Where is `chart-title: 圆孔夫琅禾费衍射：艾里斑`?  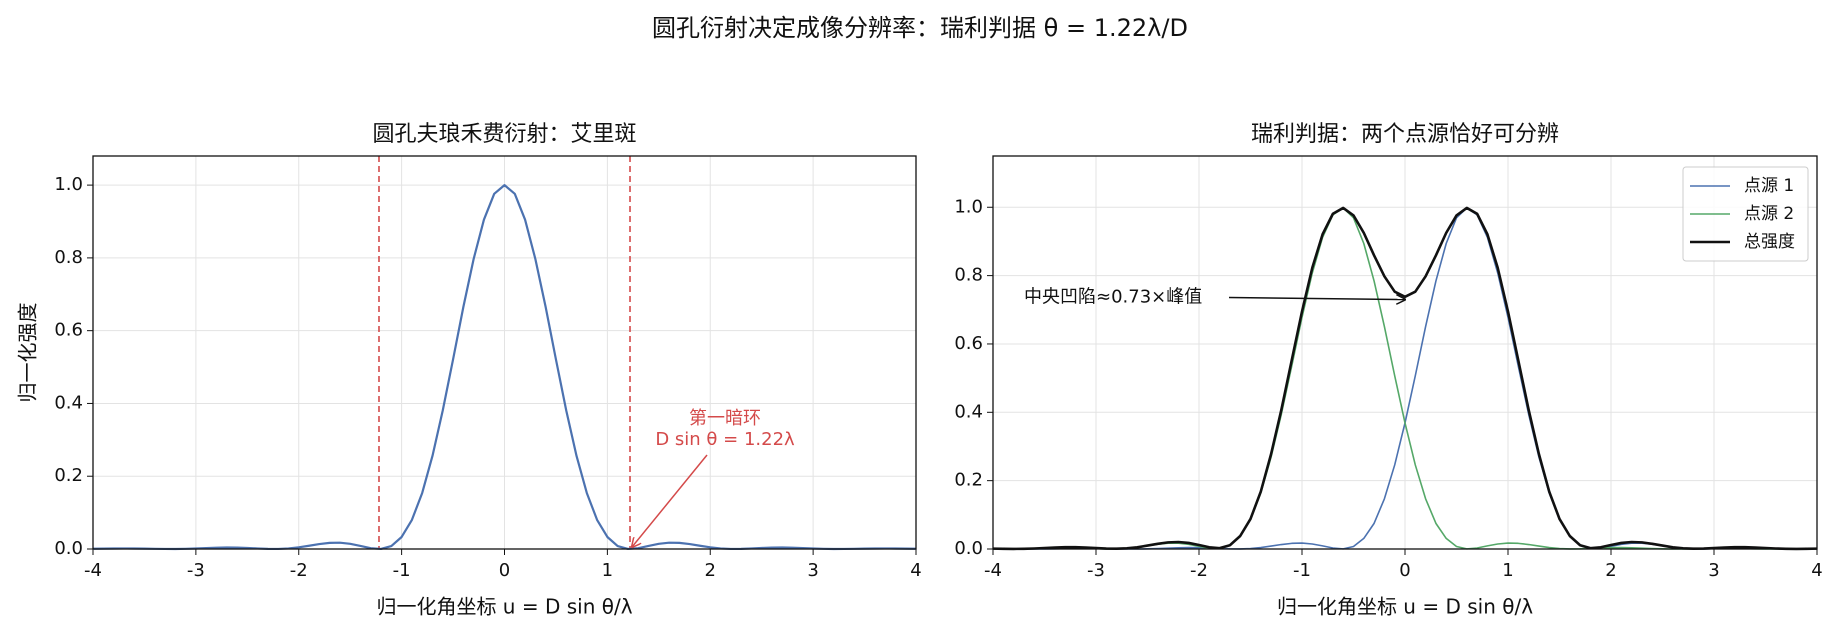
chart-title: 圆孔夫琅禾费衍射：艾里斑 is located at coordinates (504, 134).